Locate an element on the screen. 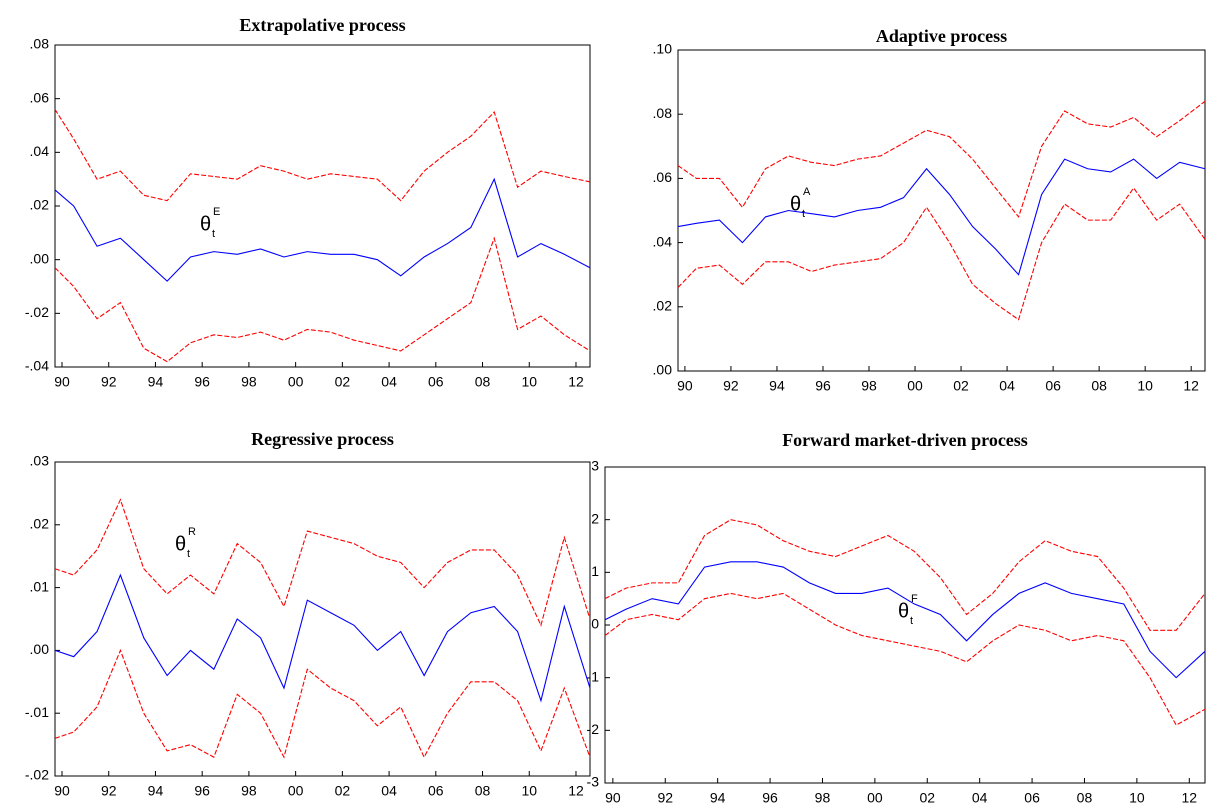 The image size is (1213, 812). y-tick-label: -.01 is located at coordinates (37, 712).